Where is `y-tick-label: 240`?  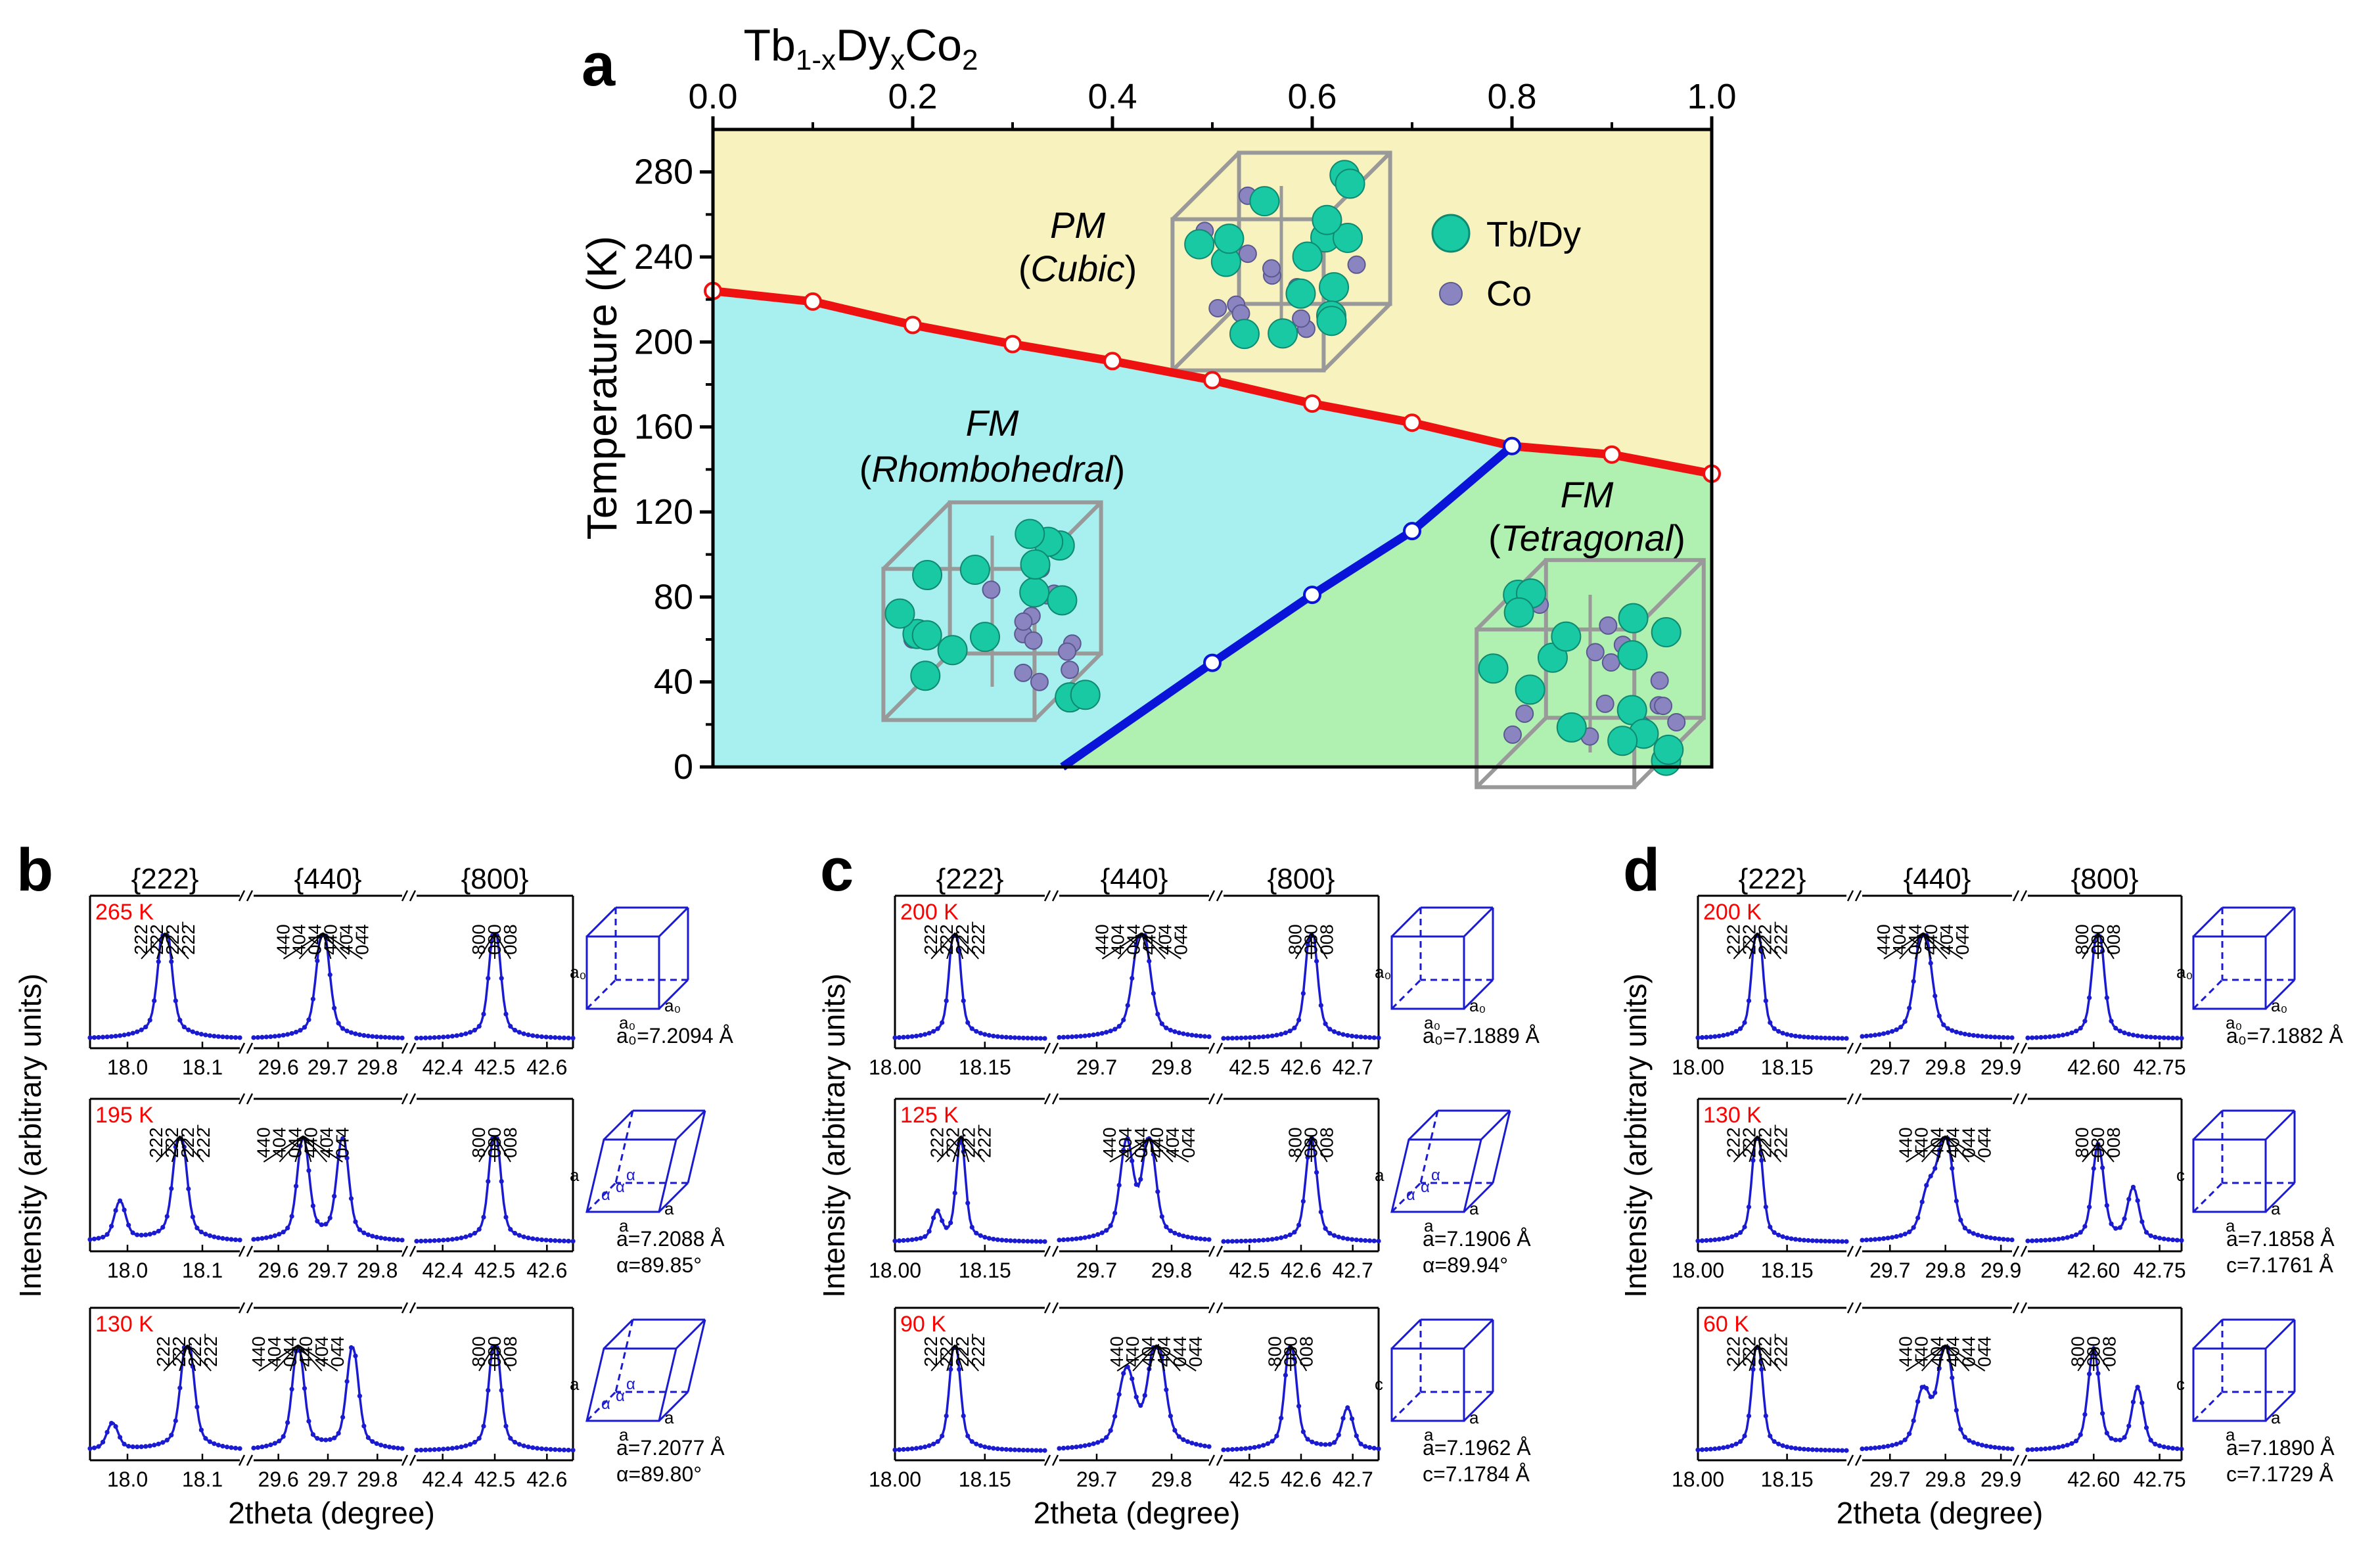
y-tick-label: 240 is located at coordinates (663, 257).